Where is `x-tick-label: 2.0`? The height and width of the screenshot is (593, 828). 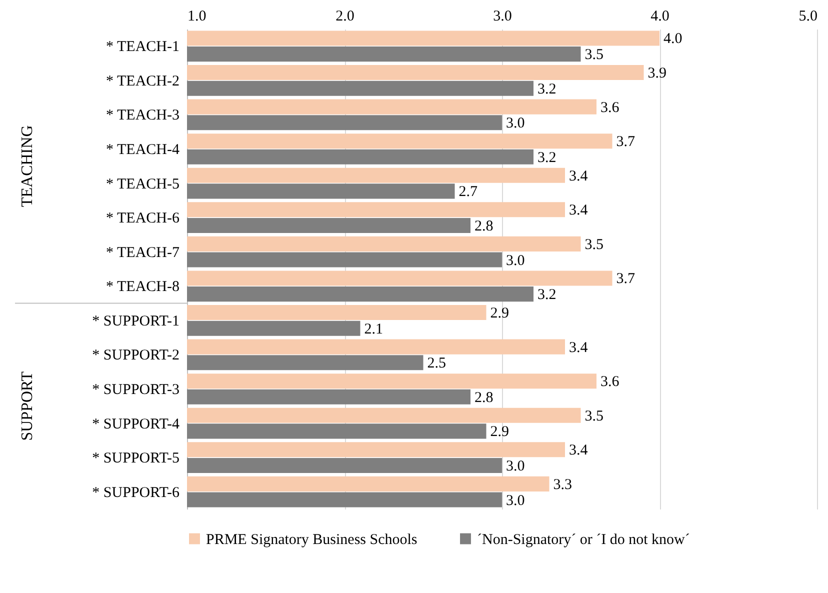 x-tick-label: 2.0 is located at coordinates (345, 16).